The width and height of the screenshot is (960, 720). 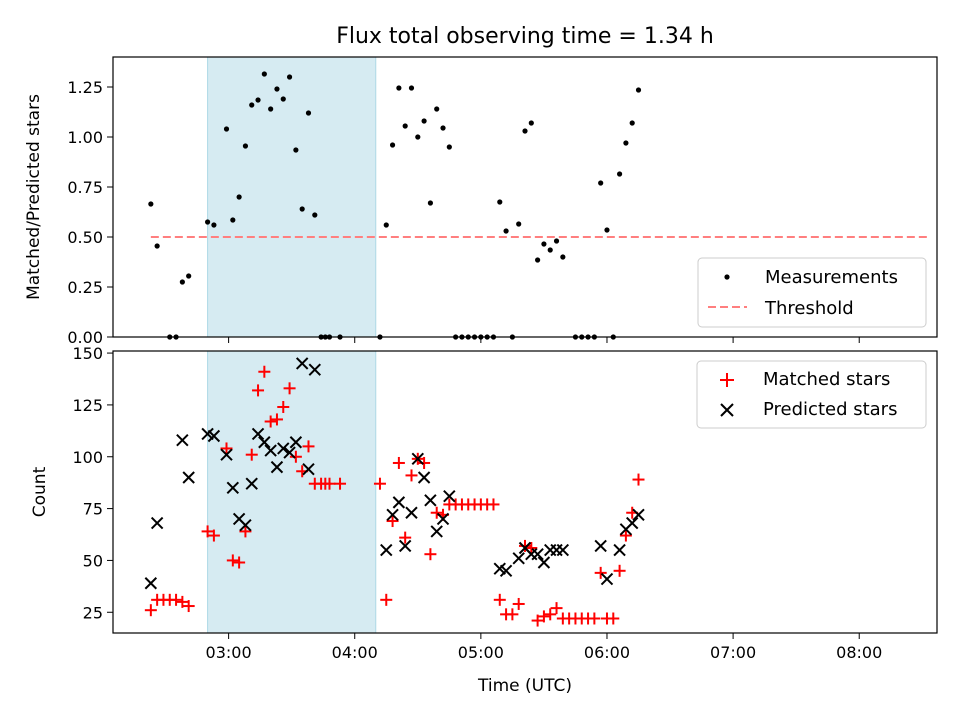 I want to click on x-tick-label: 07:00, so click(x=733, y=652).